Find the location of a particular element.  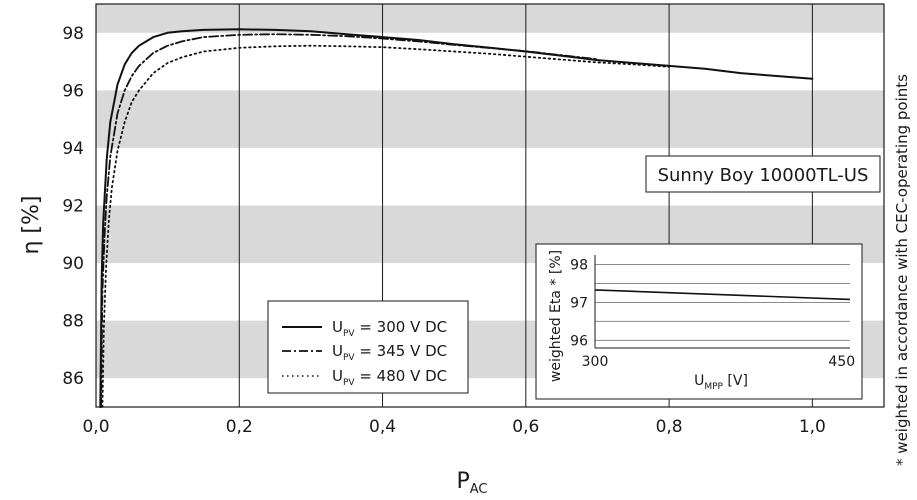

y-tick-label: 98 is located at coordinates (73, 34).